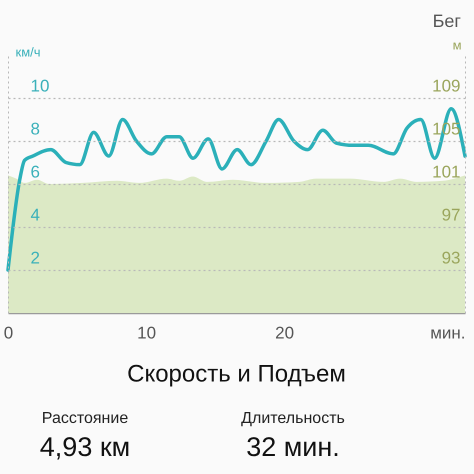 The image size is (474, 474). What do you see at coordinates (85, 418) in the screenshot?
I see `text: Расстояние` at bounding box center [85, 418].